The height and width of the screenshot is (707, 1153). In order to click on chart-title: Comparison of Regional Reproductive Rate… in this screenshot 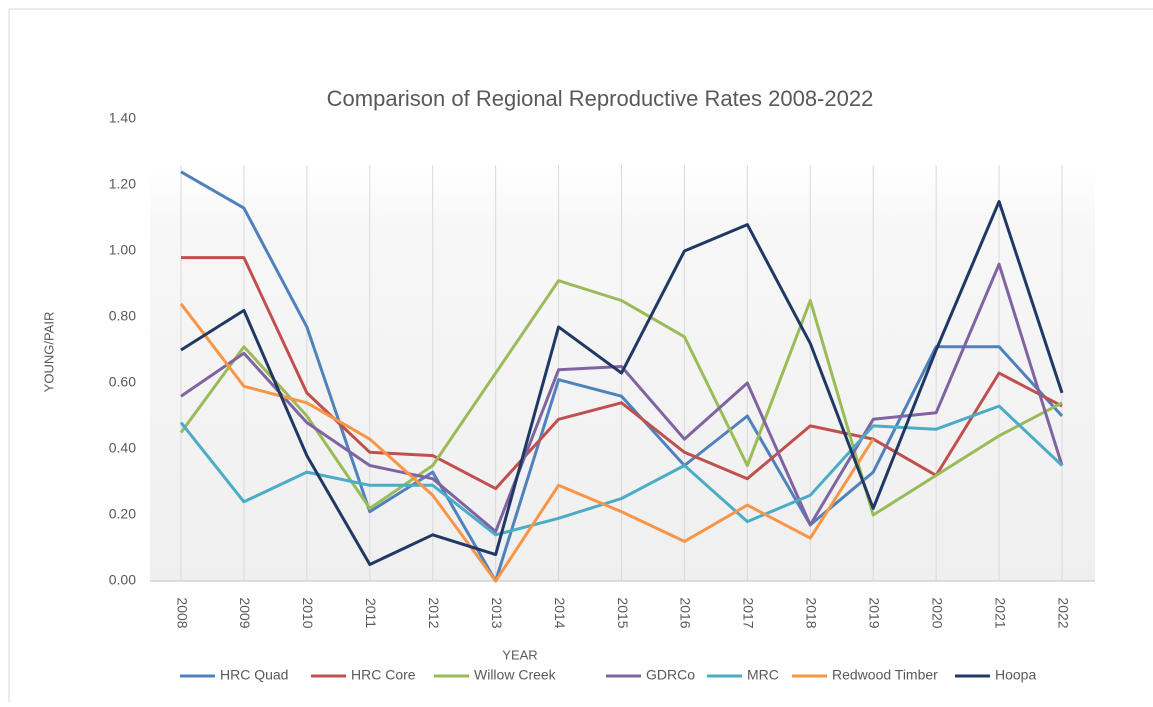, I will do `click(600, 98)`.